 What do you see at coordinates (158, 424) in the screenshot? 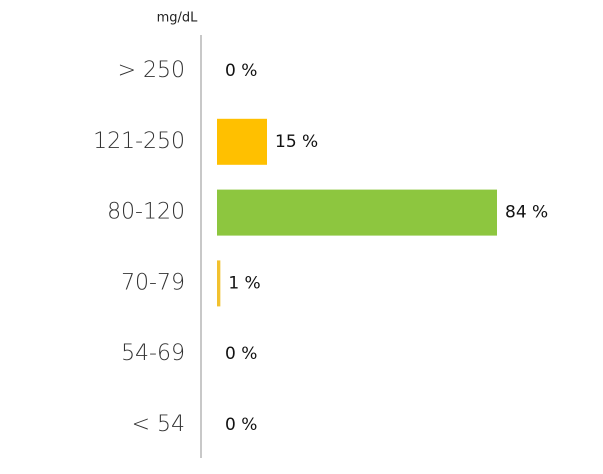
I see `category-label: < 54` at bounding box center [158, 424].